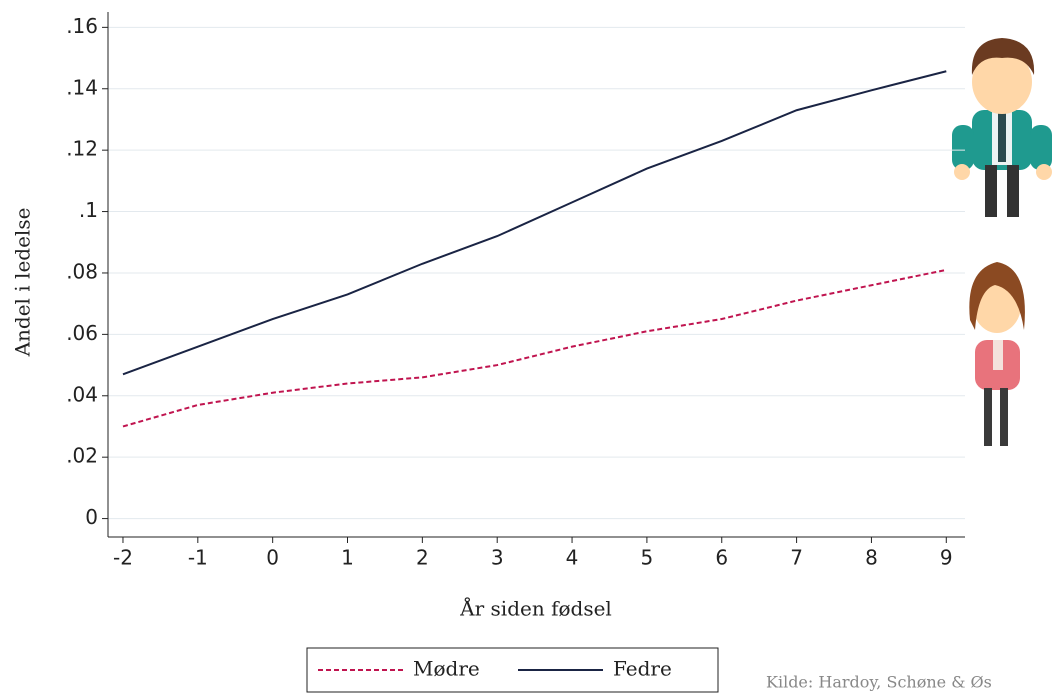 The width and height of the screenshot is (1063, 693). What do you see at coordinates (535, 608) in the screenshot?
I see `x-axis-label: År siden fødsel` at bounding box center [535, 608].